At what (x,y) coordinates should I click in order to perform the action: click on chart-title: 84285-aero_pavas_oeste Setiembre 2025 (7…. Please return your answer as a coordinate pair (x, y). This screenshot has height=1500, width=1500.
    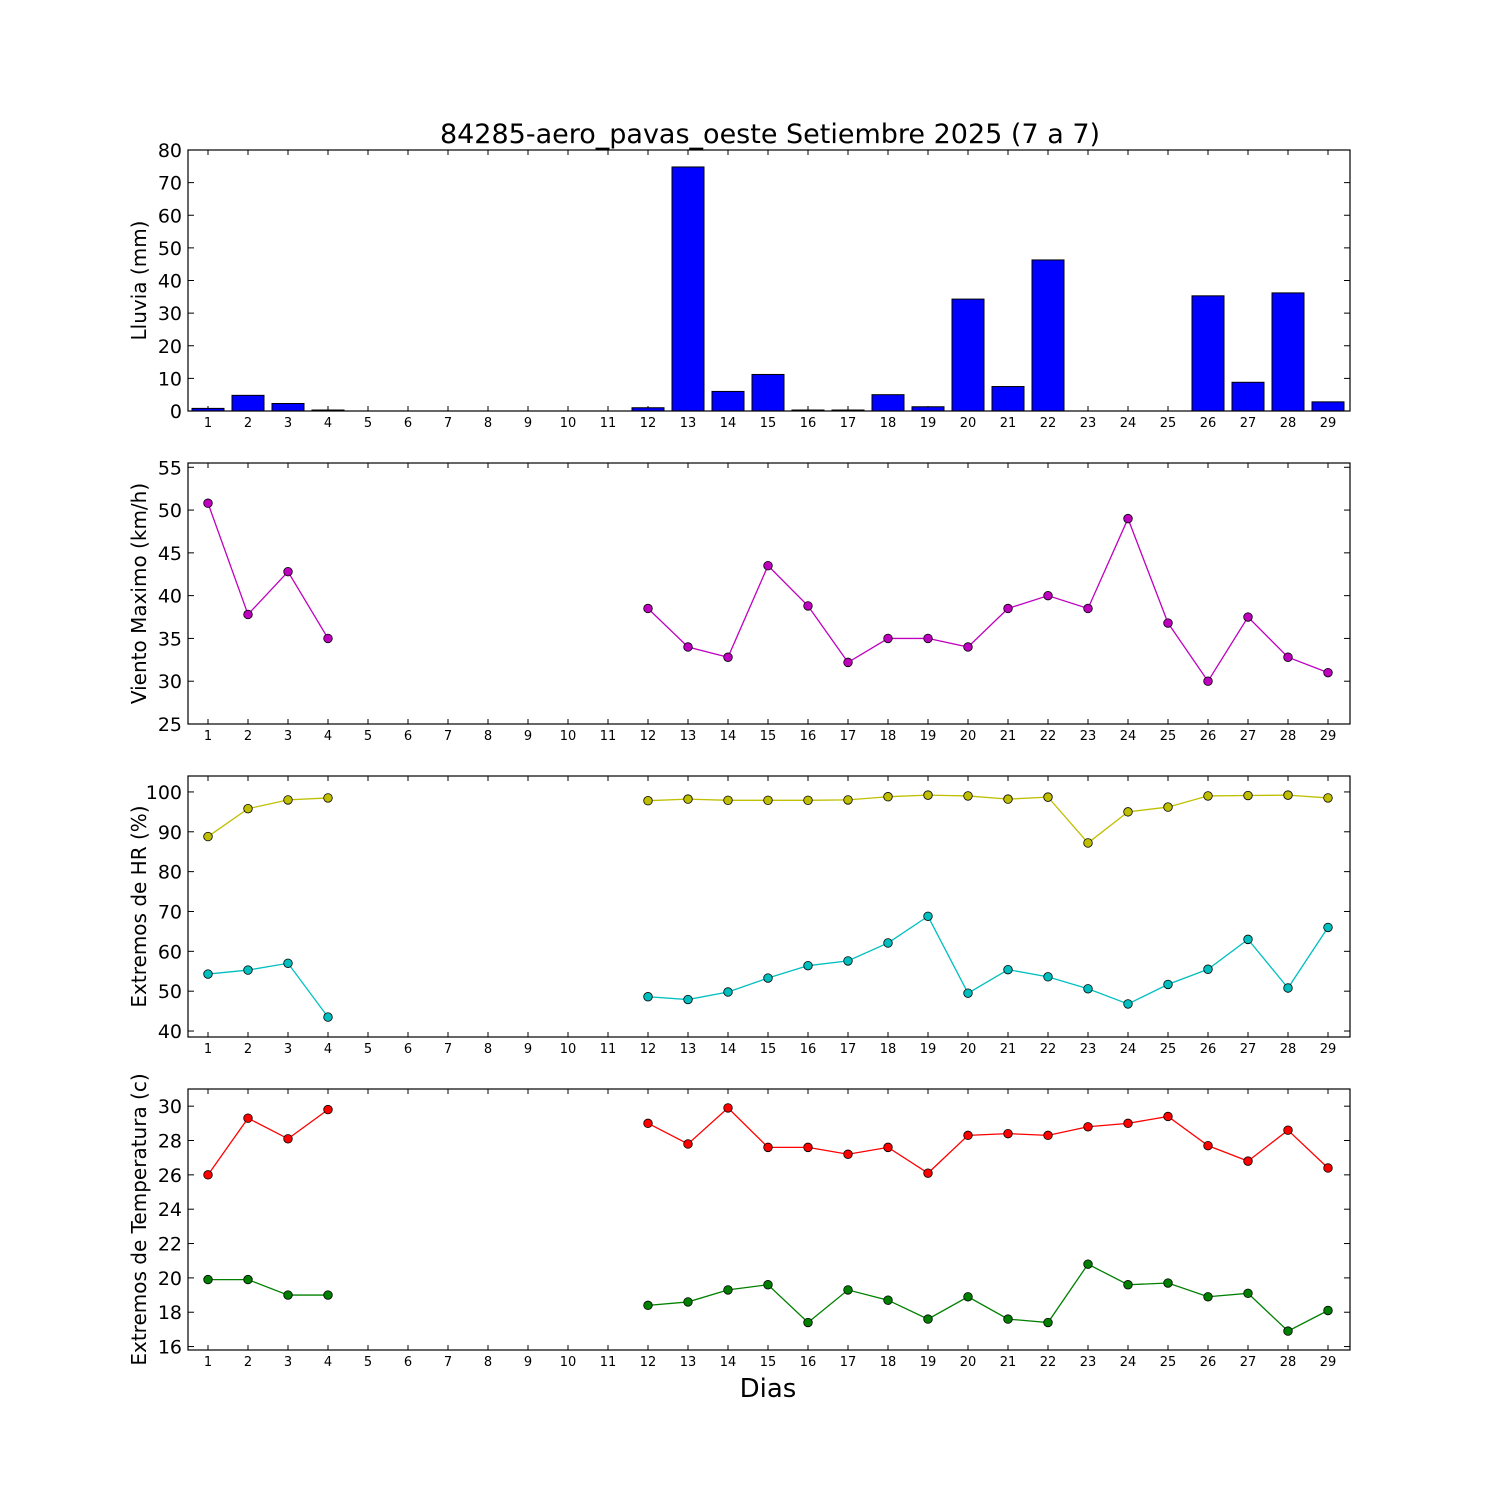
    Looking at the image, I should click on (770, 134).